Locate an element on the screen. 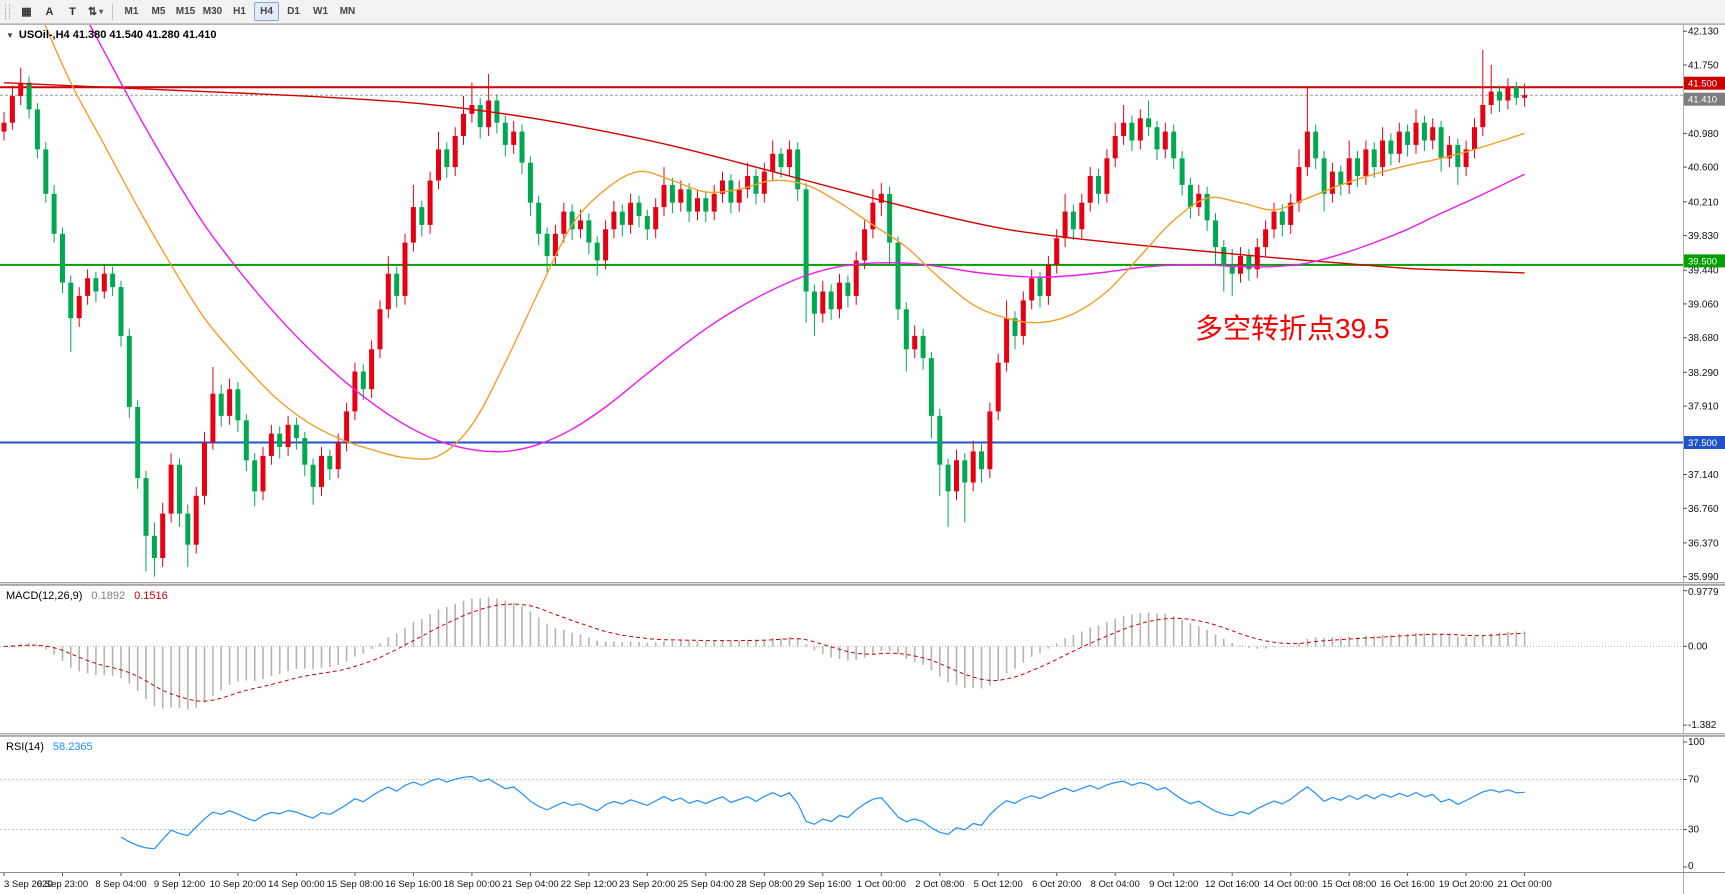  timeframe-m5-button: M5 is located at coordinates (158, 11).